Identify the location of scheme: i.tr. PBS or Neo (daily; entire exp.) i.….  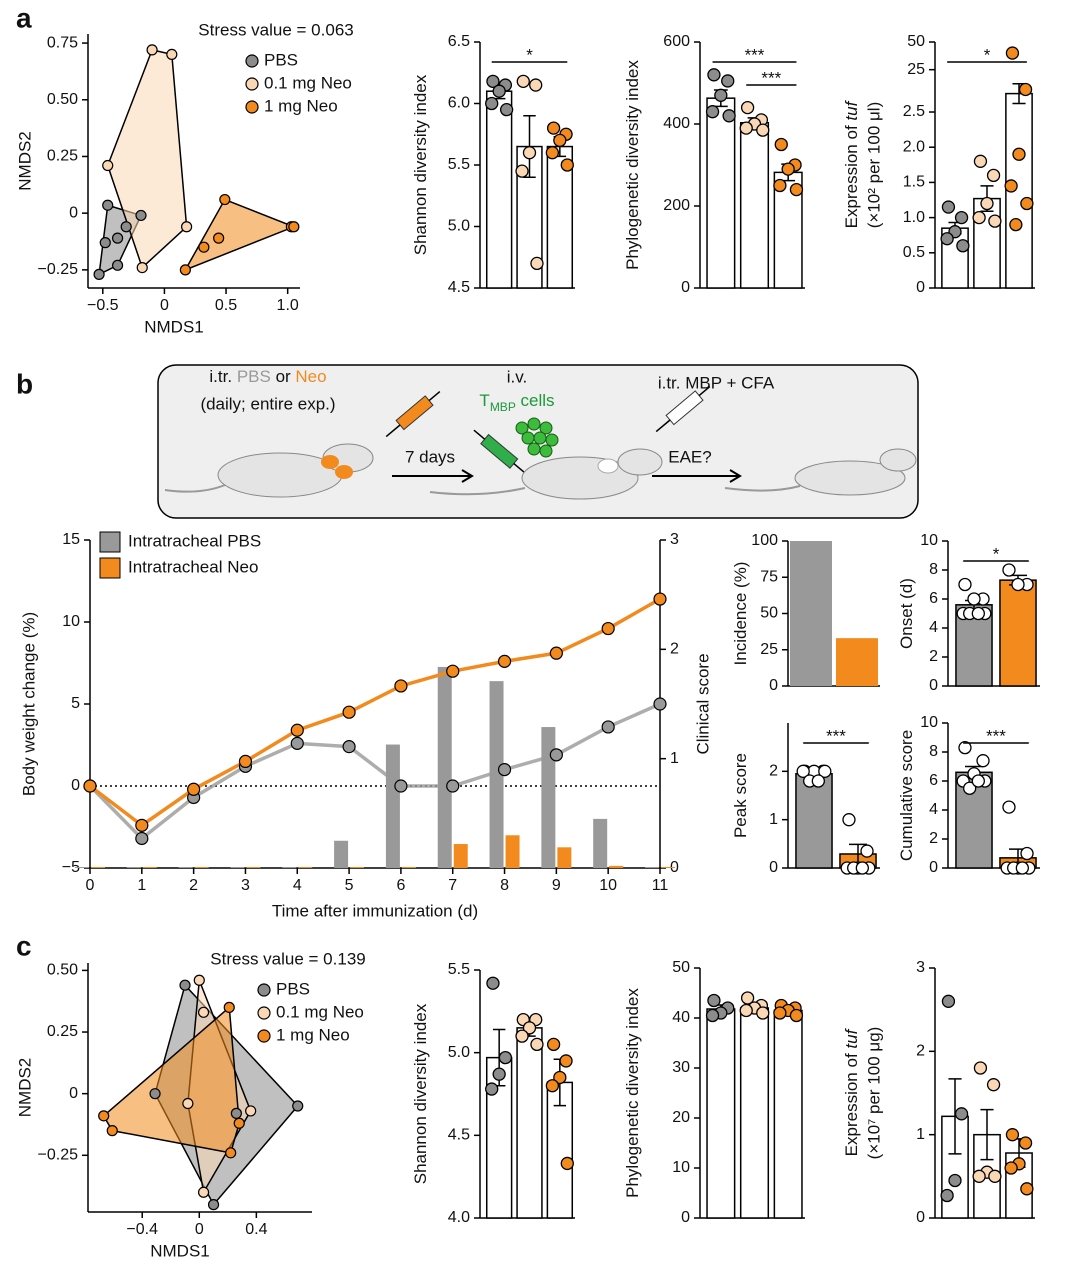
(538, 441).